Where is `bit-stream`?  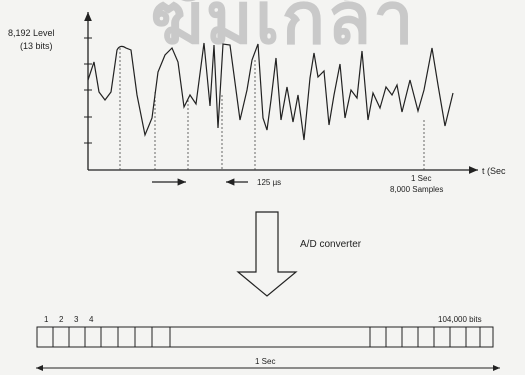 bit-stream is located at coordinates (265, 337).